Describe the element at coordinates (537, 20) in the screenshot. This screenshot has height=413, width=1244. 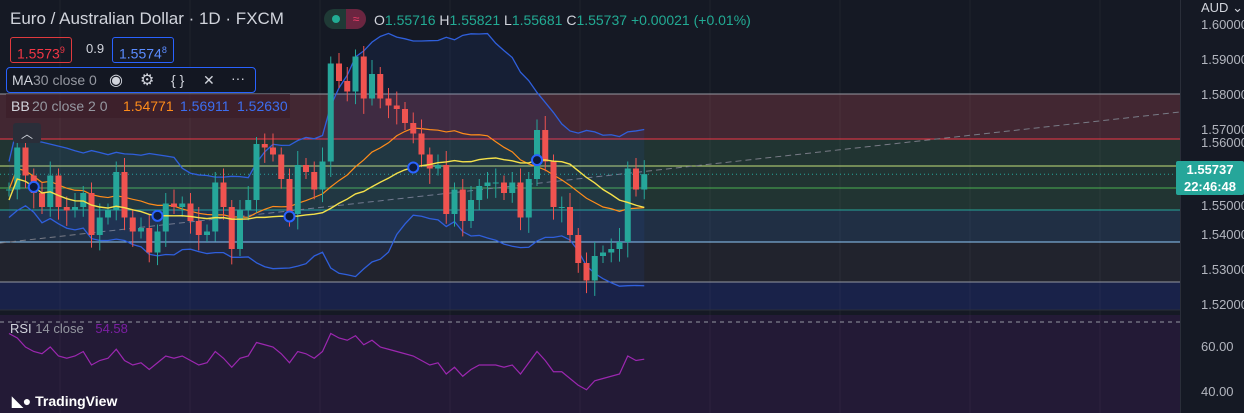
I see `low-value: 1.55681` at that location.